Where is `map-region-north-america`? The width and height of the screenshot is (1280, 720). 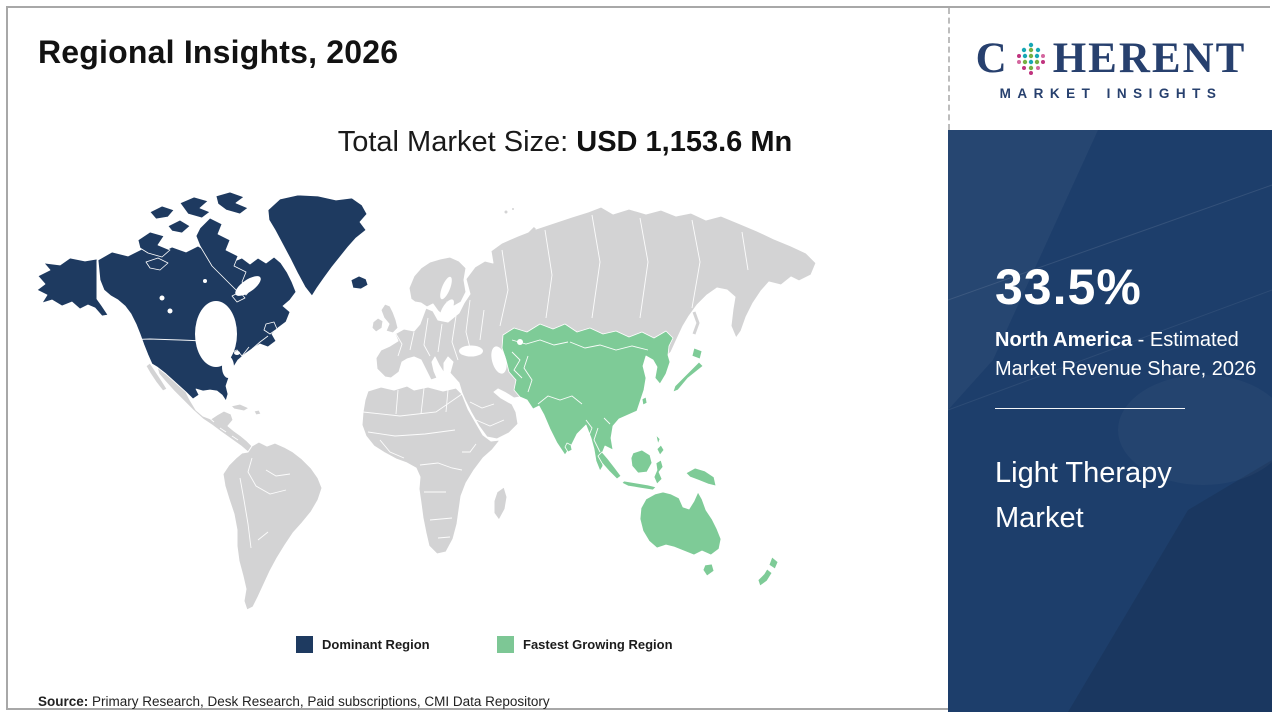
map-region-north-america is located at coordinates (202, 296).